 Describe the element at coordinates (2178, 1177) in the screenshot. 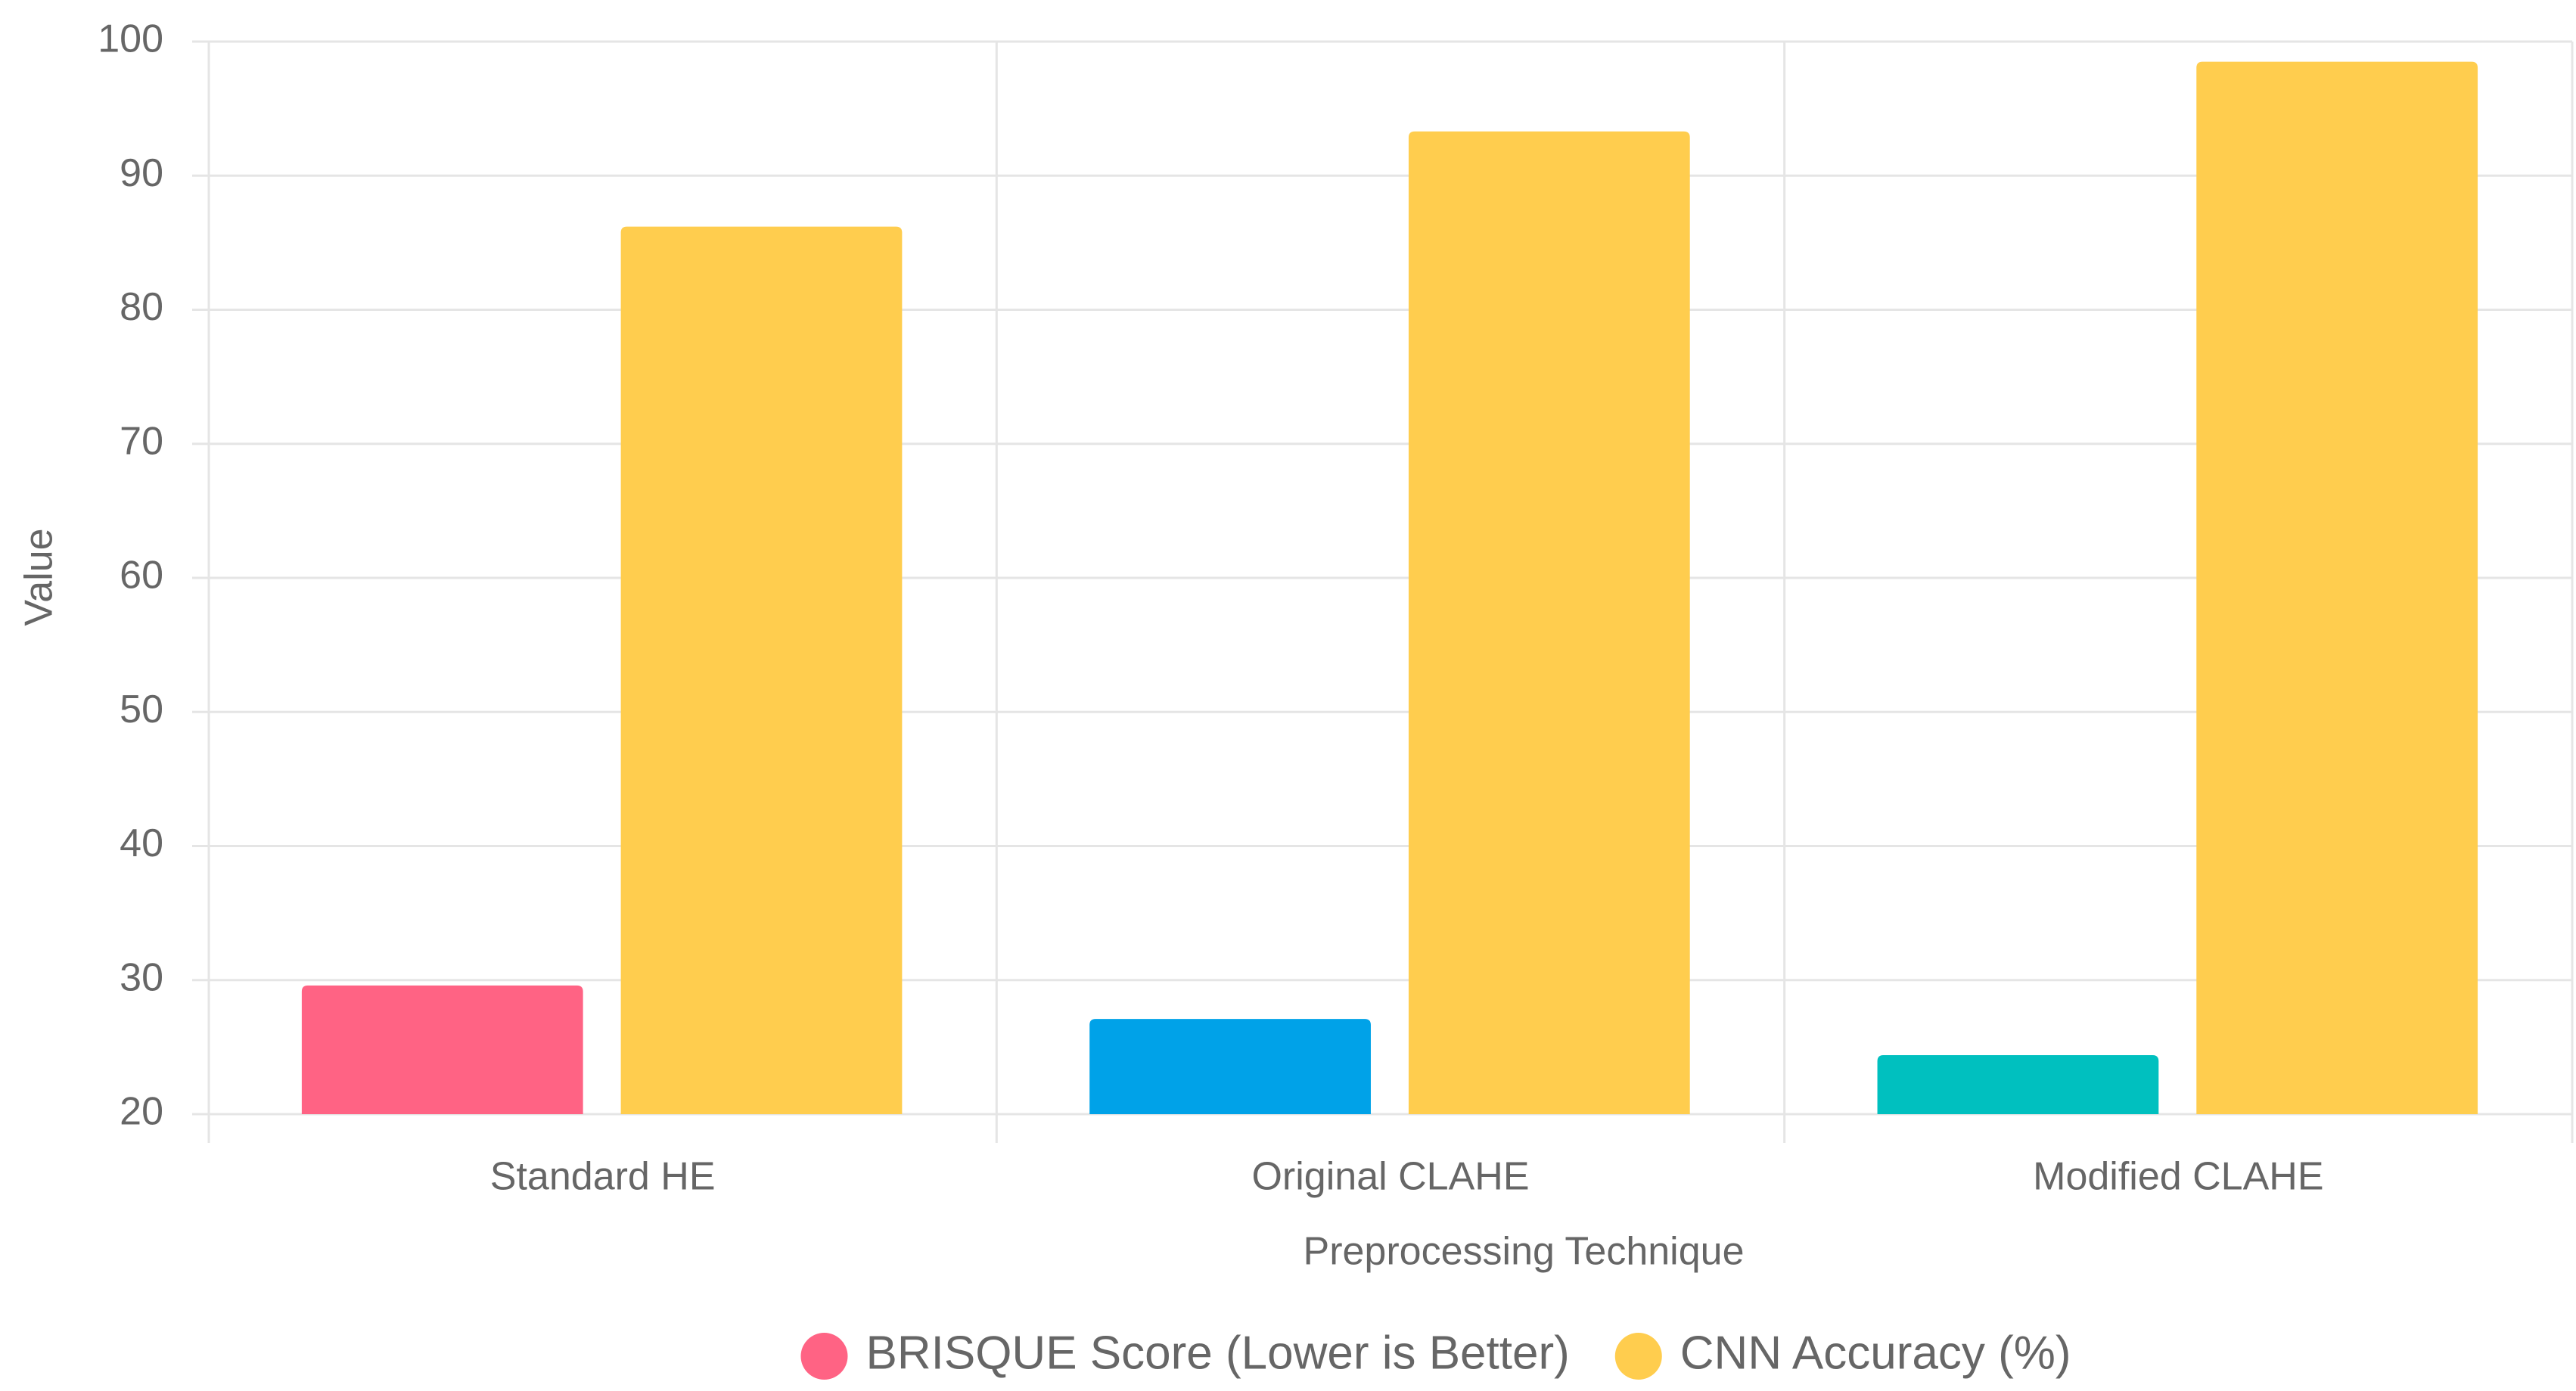

I see `x-tick-label: Modified CLAHE` at that location.